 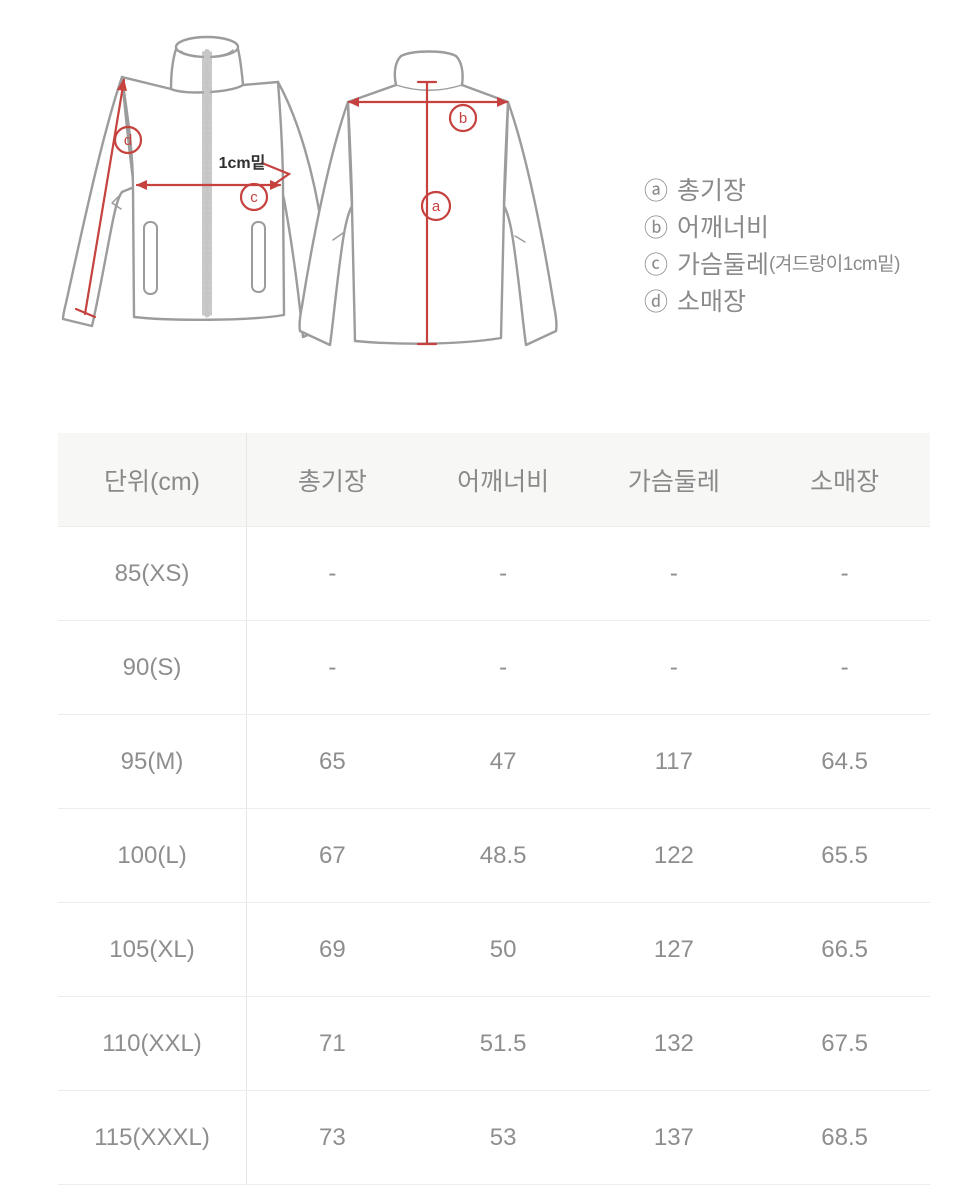 I want to click on measurement-annotations, so click(x=291, y=212).